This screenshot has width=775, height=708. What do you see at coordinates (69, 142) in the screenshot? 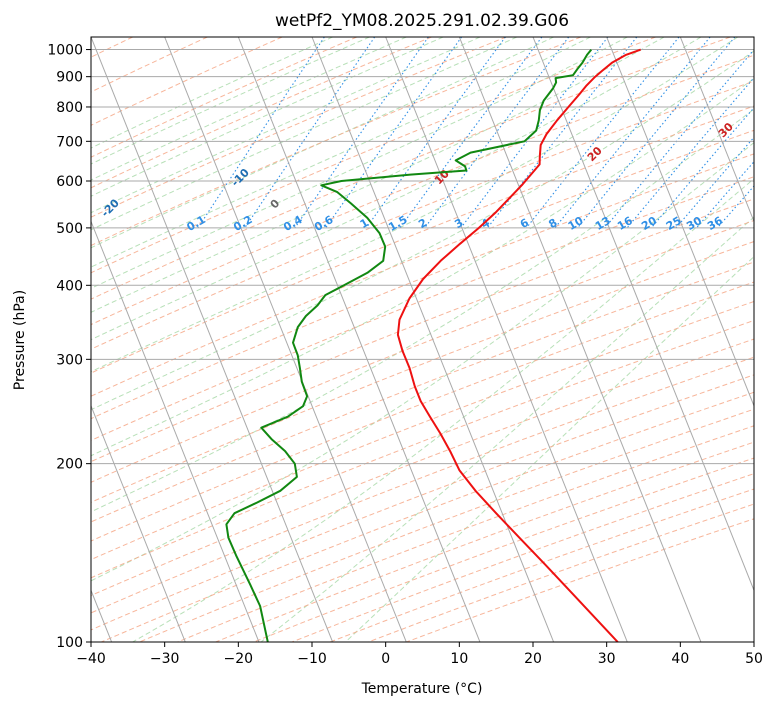
I see `y-tick-label: 700` at bounding box center [69, 142].